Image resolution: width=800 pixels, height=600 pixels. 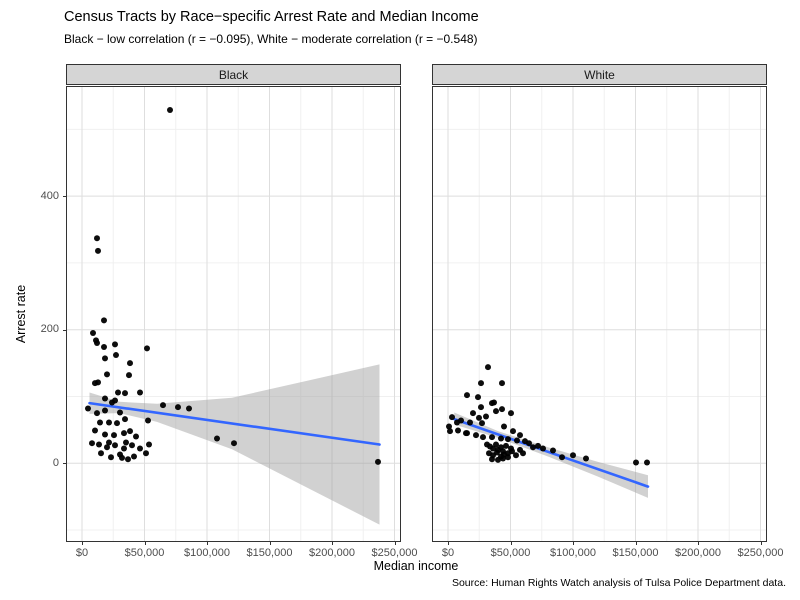 I want to click on y-tick-label: 0, so click(x=55, y=462).